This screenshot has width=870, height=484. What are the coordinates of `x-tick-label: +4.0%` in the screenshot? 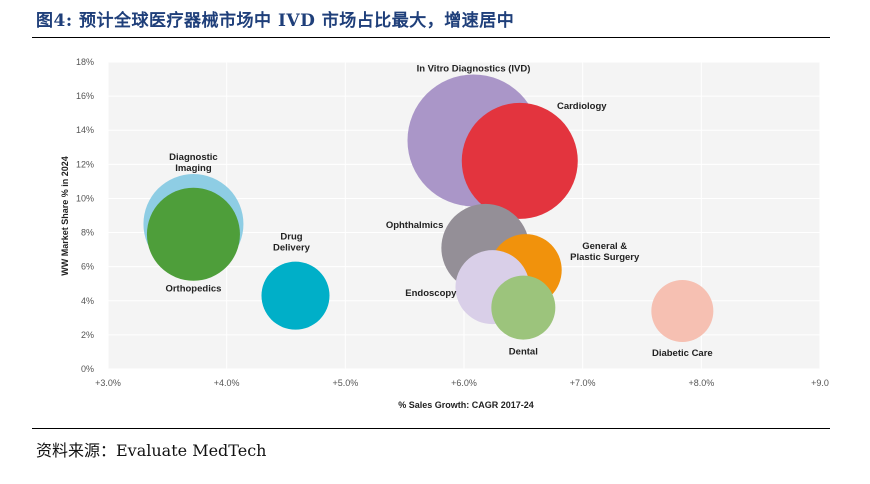 It's located at (227, 383).